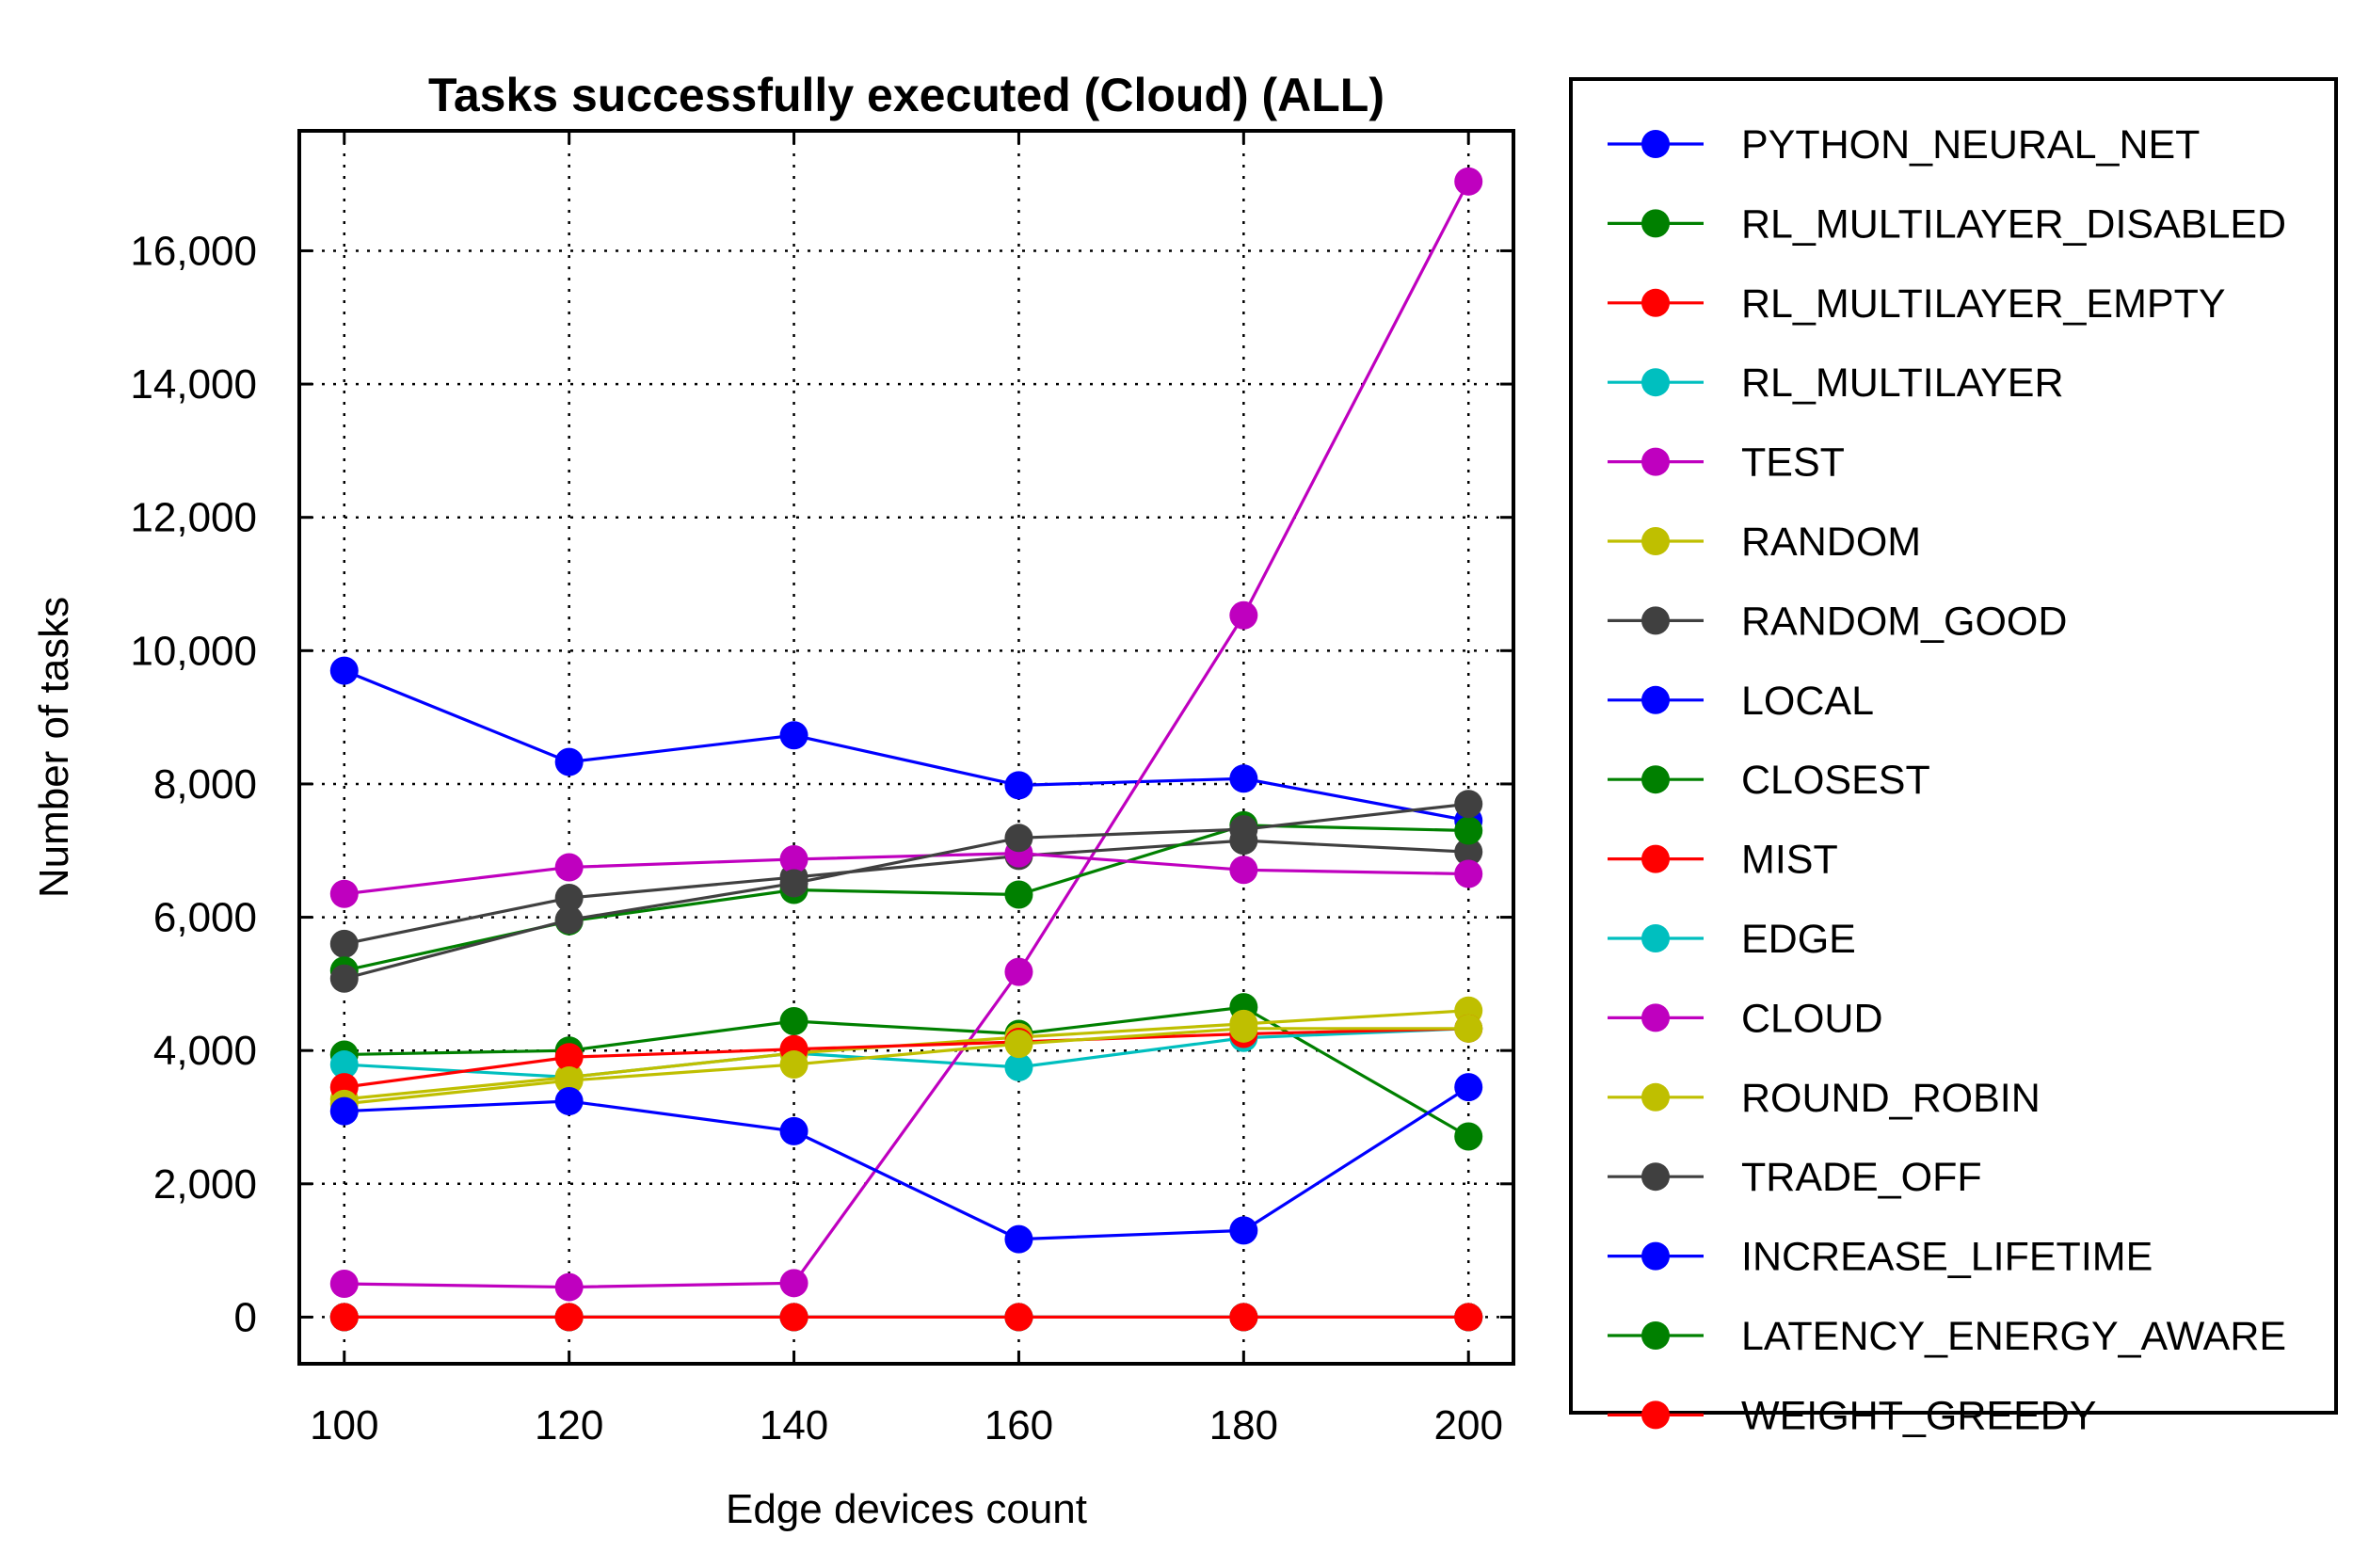  I want to click on y-tick-label: 4,000, so click(205, 1051).